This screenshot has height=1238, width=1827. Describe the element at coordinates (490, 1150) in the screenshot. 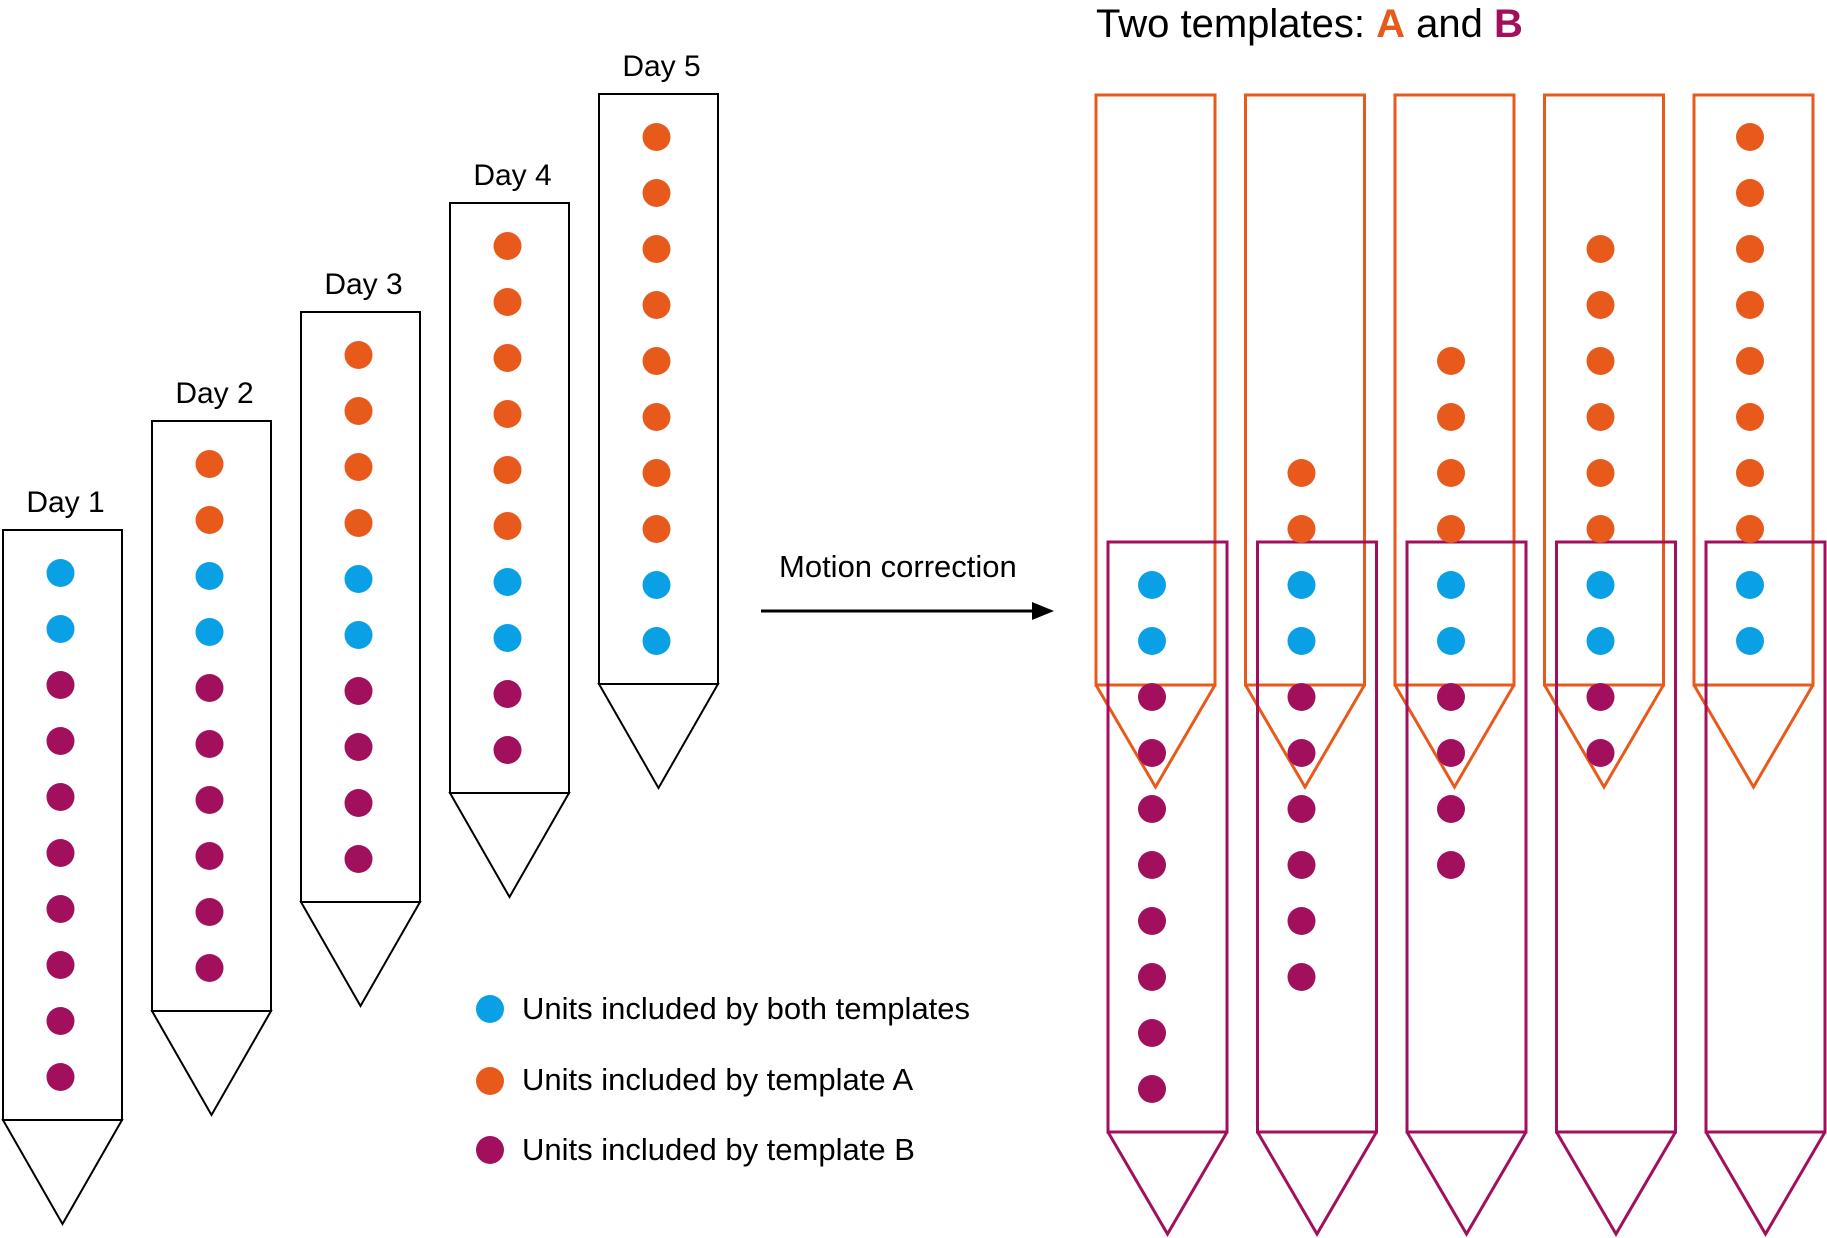

I see `legend-dot-template-b` at that location.